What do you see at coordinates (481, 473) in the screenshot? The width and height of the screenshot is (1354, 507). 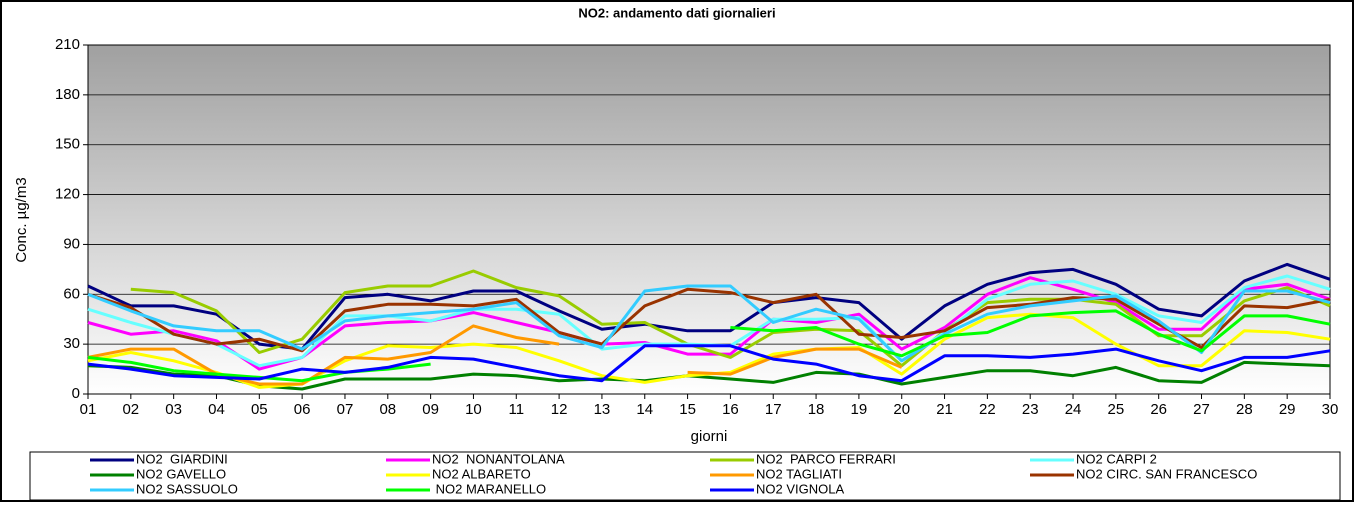 I see `legend-label: NO2 ALBARETO` at bounding box center [481, 473].